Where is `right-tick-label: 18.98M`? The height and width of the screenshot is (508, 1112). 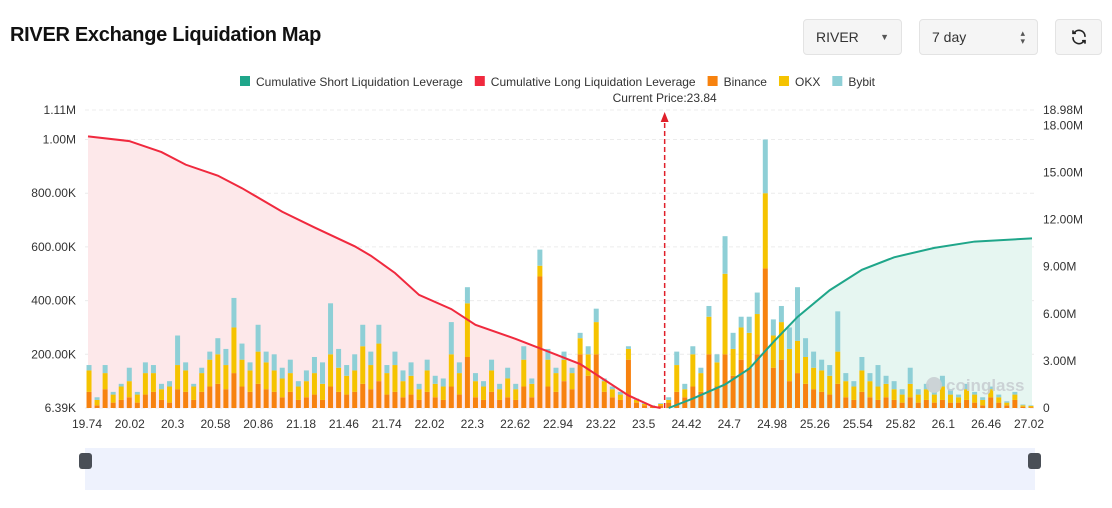 right-tick-label: 18.98M is located at coordinates (1063, 110).